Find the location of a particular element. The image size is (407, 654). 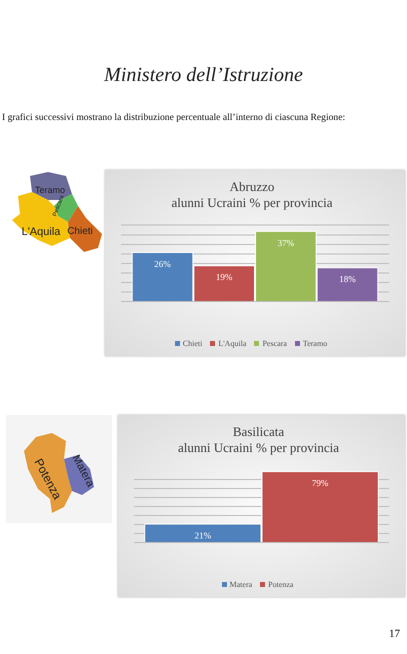

text: Chieti is located at coordinates (80, 231).